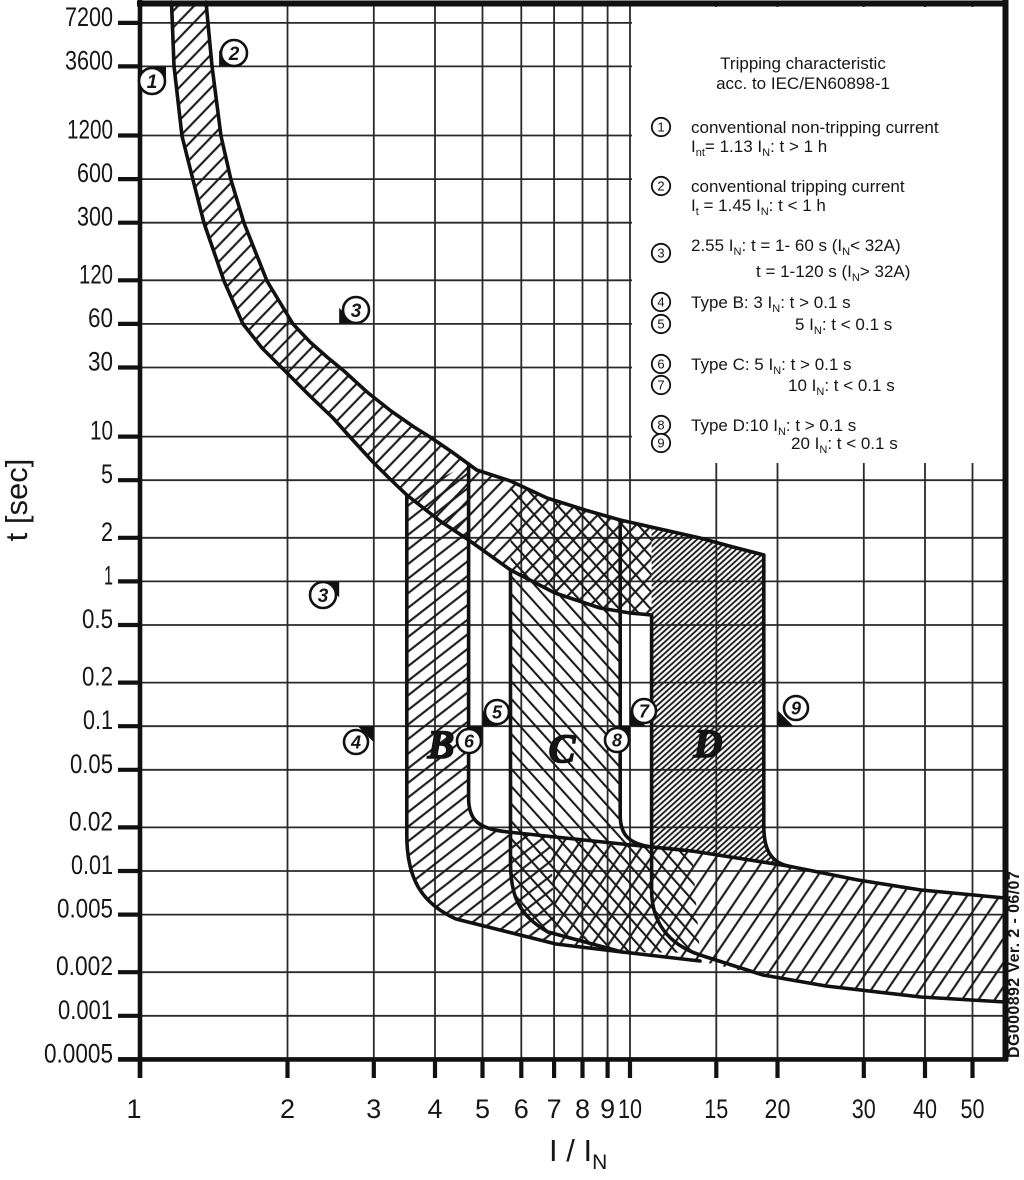 The image size is (1024, 1180). I want to click on svg-text: 20 IN: t < 0.1 s, so click(844, 445).